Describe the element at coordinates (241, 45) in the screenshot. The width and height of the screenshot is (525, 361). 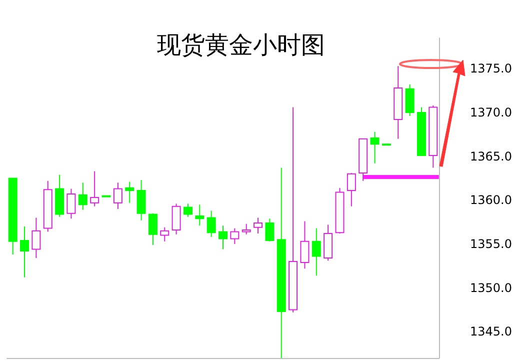
I see `chart-title: 现货黄金小时图` at that location.